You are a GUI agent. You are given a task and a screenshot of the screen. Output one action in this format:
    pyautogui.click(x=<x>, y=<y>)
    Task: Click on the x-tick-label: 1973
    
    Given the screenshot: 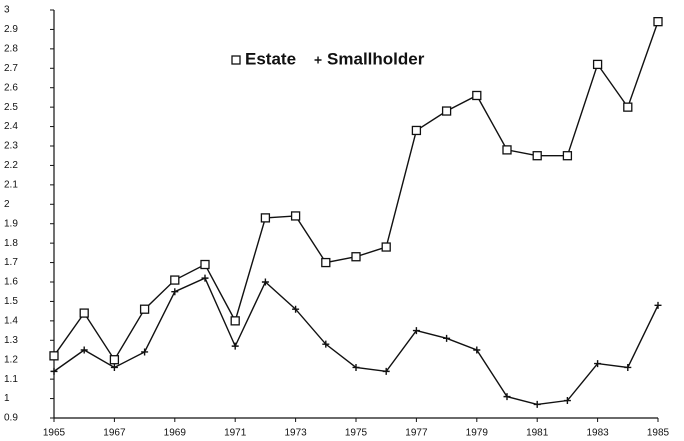 What is the action you would take?
    pyautogui.click(x=295, y=433)
    